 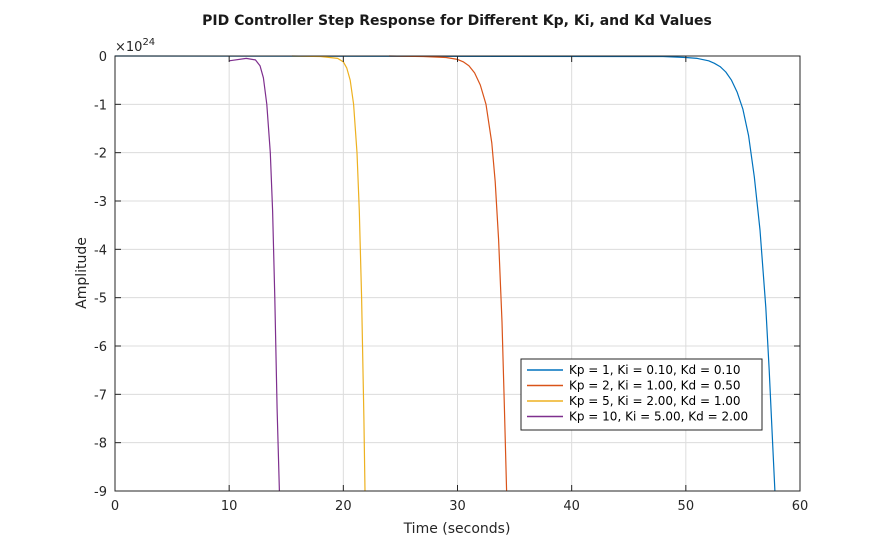 What do you see at coordinates (100, 395) in the screenshot?
I see `y-tick-label: -7` at bounding box center [100, 395].